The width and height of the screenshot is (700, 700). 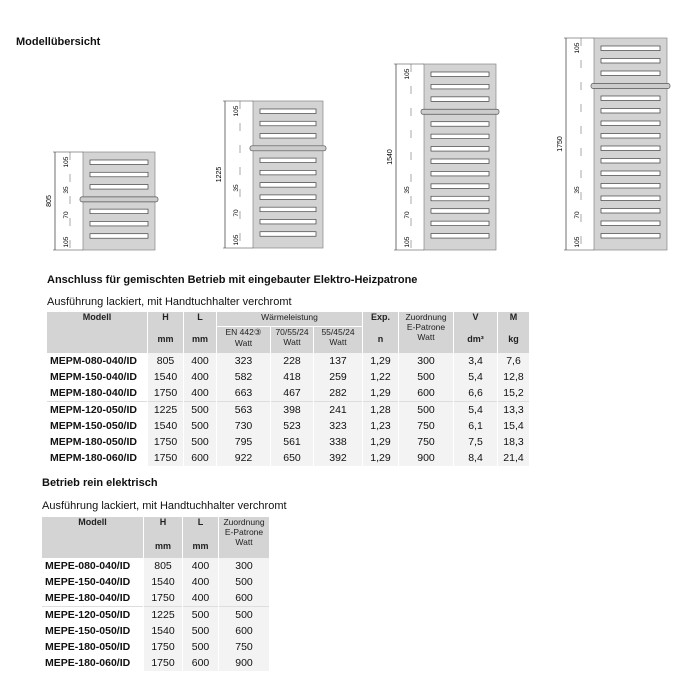 What do you see at coordinates (513, 393) in the screenshot?
I see `value-cell: 15,2` at bounding box center [513, 393].